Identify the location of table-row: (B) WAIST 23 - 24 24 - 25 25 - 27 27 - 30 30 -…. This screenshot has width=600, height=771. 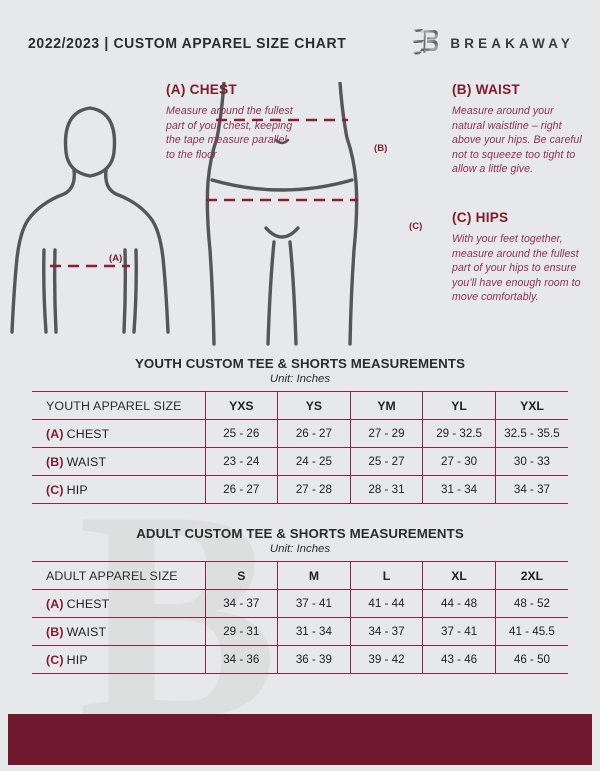
(300, 461).